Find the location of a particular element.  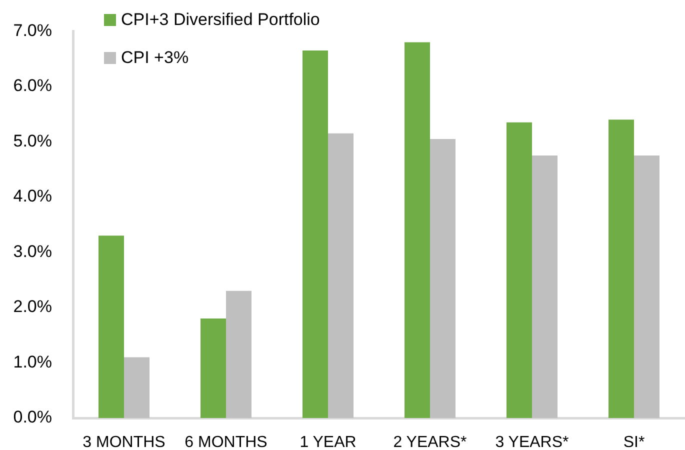

y-tick-label: 2.0% is located at coordinates (32, 306).